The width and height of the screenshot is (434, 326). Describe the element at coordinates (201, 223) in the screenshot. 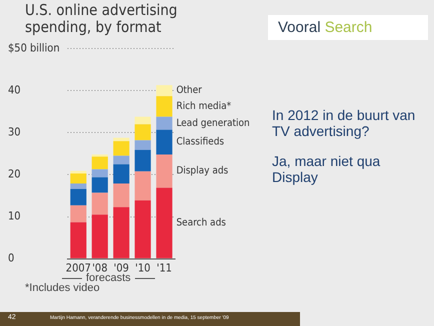

I see `series-label: Search ads` at that location.